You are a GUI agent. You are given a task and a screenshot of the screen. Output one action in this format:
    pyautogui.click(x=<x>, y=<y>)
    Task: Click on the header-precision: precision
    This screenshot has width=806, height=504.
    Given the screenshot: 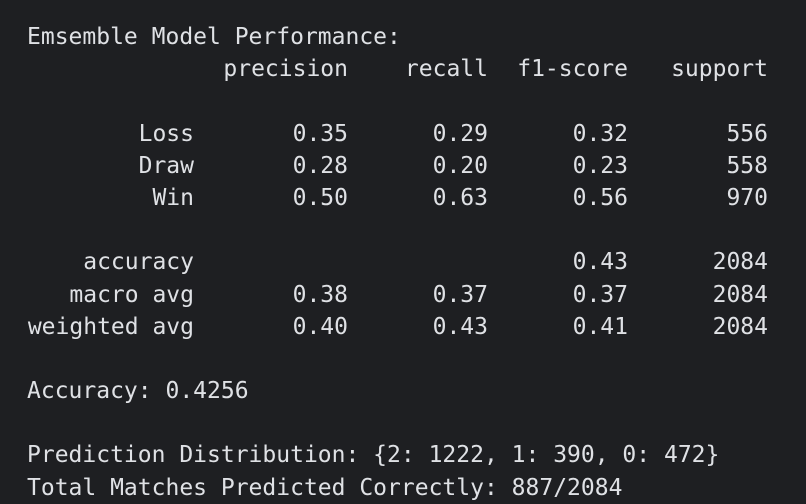 What is the action you would take?
    pyautogui.click(x=285, y=69)
    